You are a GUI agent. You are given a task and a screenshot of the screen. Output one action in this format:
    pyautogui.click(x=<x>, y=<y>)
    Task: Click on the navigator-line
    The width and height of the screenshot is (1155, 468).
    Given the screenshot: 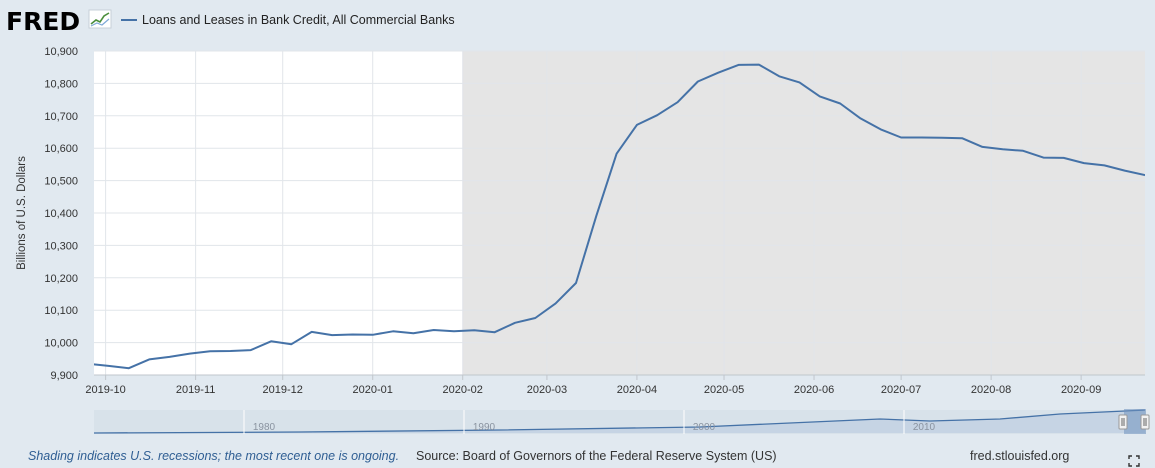 What is the action you would take?
    pyautogui.click(x=619, y=421)
    